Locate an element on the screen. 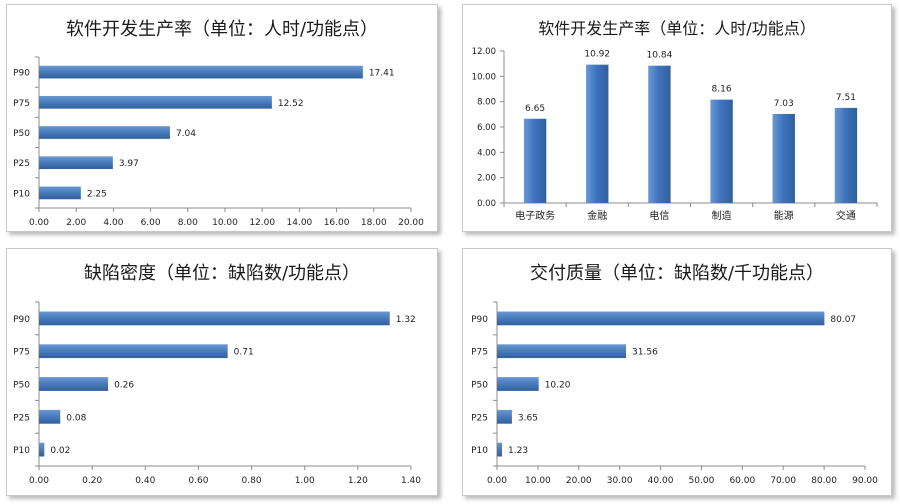 This screenshot has height=504, width=900. x-tick-label: 12.00 is located at coordinates (262, 223).